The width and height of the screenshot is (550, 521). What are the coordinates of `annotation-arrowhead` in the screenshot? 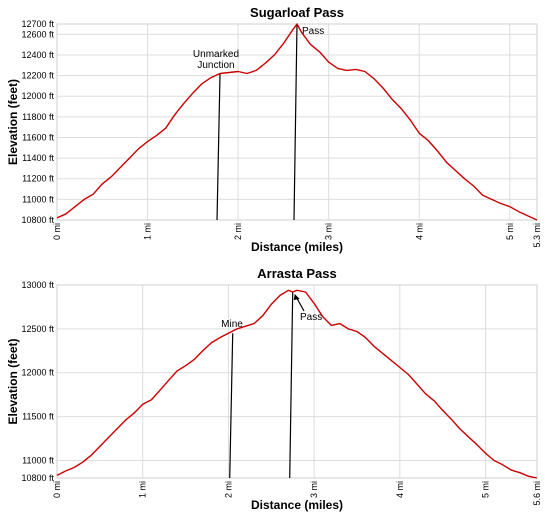 It's located at (296, 297).